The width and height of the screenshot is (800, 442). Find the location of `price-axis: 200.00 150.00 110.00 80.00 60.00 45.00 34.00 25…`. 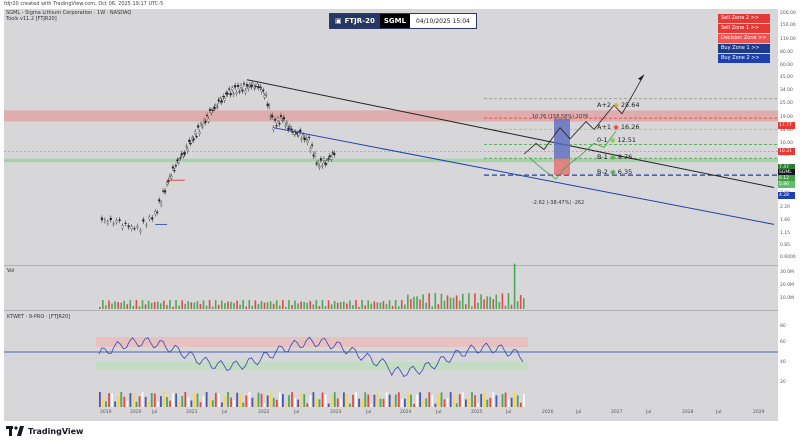

price-axis: 200.00 150.00 110.00 80.00 60.00 45.00 34.00 25… is located at coordinates (789, 215).